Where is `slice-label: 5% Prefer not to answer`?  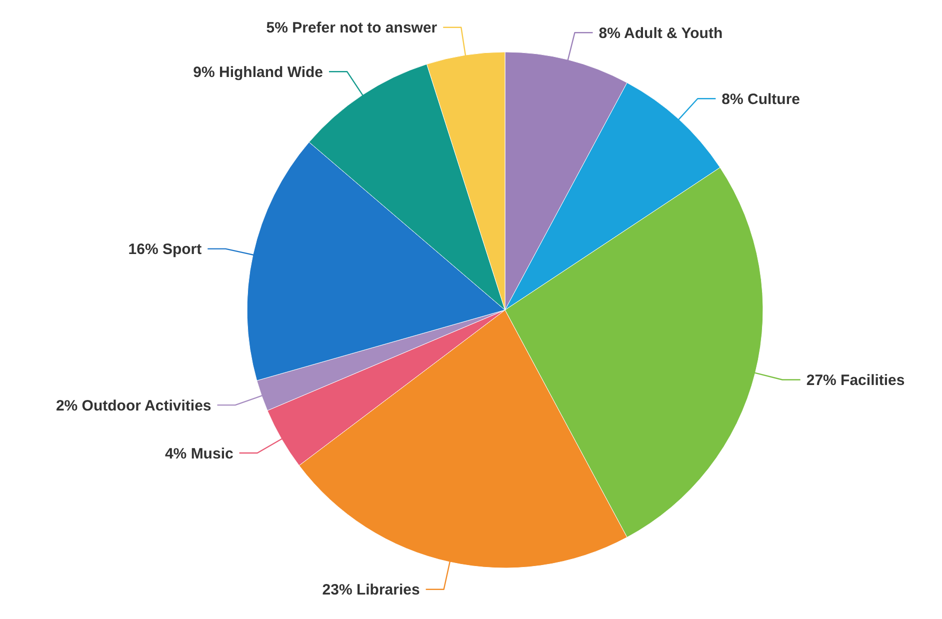 slice-label: 5% Prefer not to answer is located at coordinates (352, 28).